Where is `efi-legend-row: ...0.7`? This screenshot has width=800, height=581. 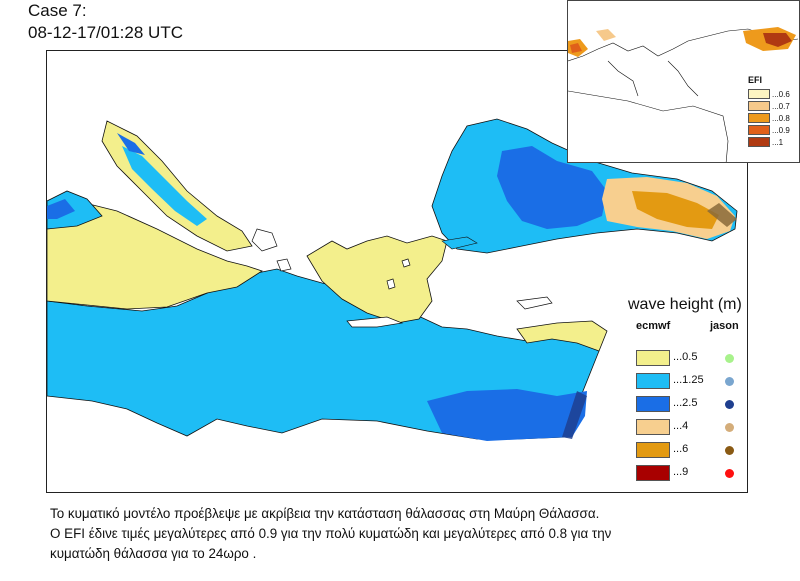 efi-legend-row: ...0.7 is located at coordinates (773, 106).